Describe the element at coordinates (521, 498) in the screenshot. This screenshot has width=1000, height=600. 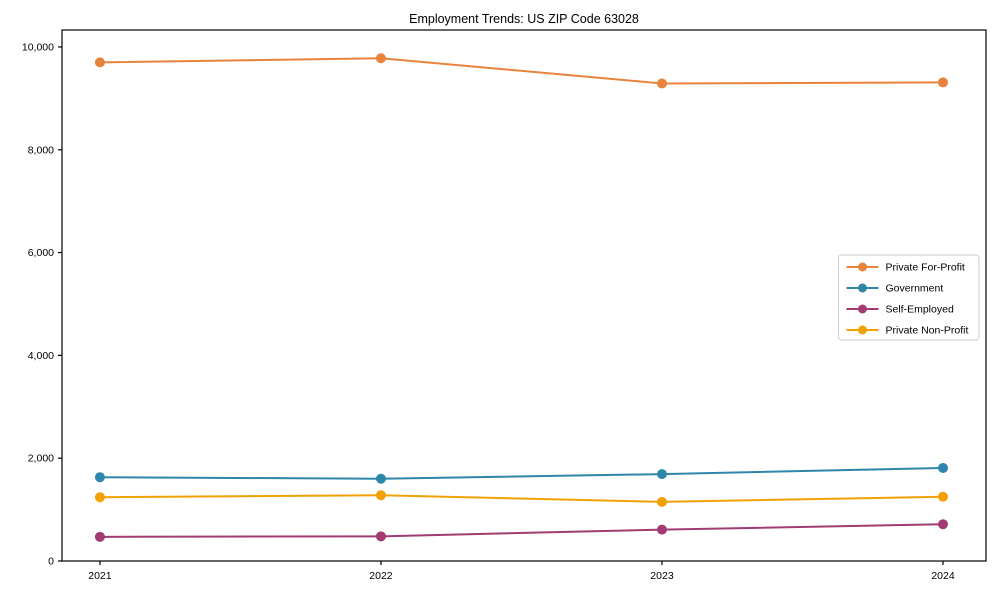
I see `series-line-private-non-profit` at that location.